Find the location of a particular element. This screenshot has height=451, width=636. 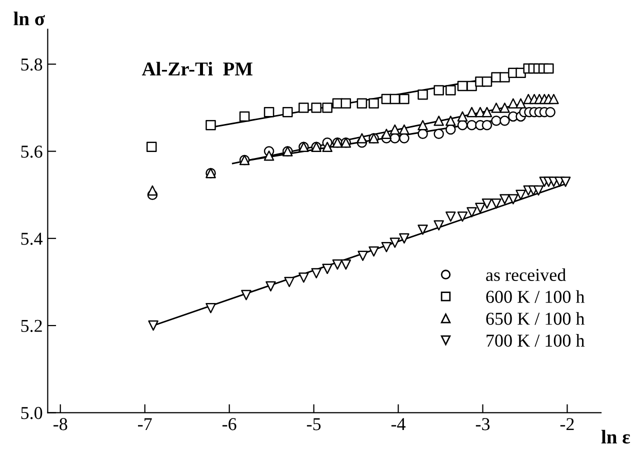

x-tick-label: -6 is located at coordinates (229, 424).